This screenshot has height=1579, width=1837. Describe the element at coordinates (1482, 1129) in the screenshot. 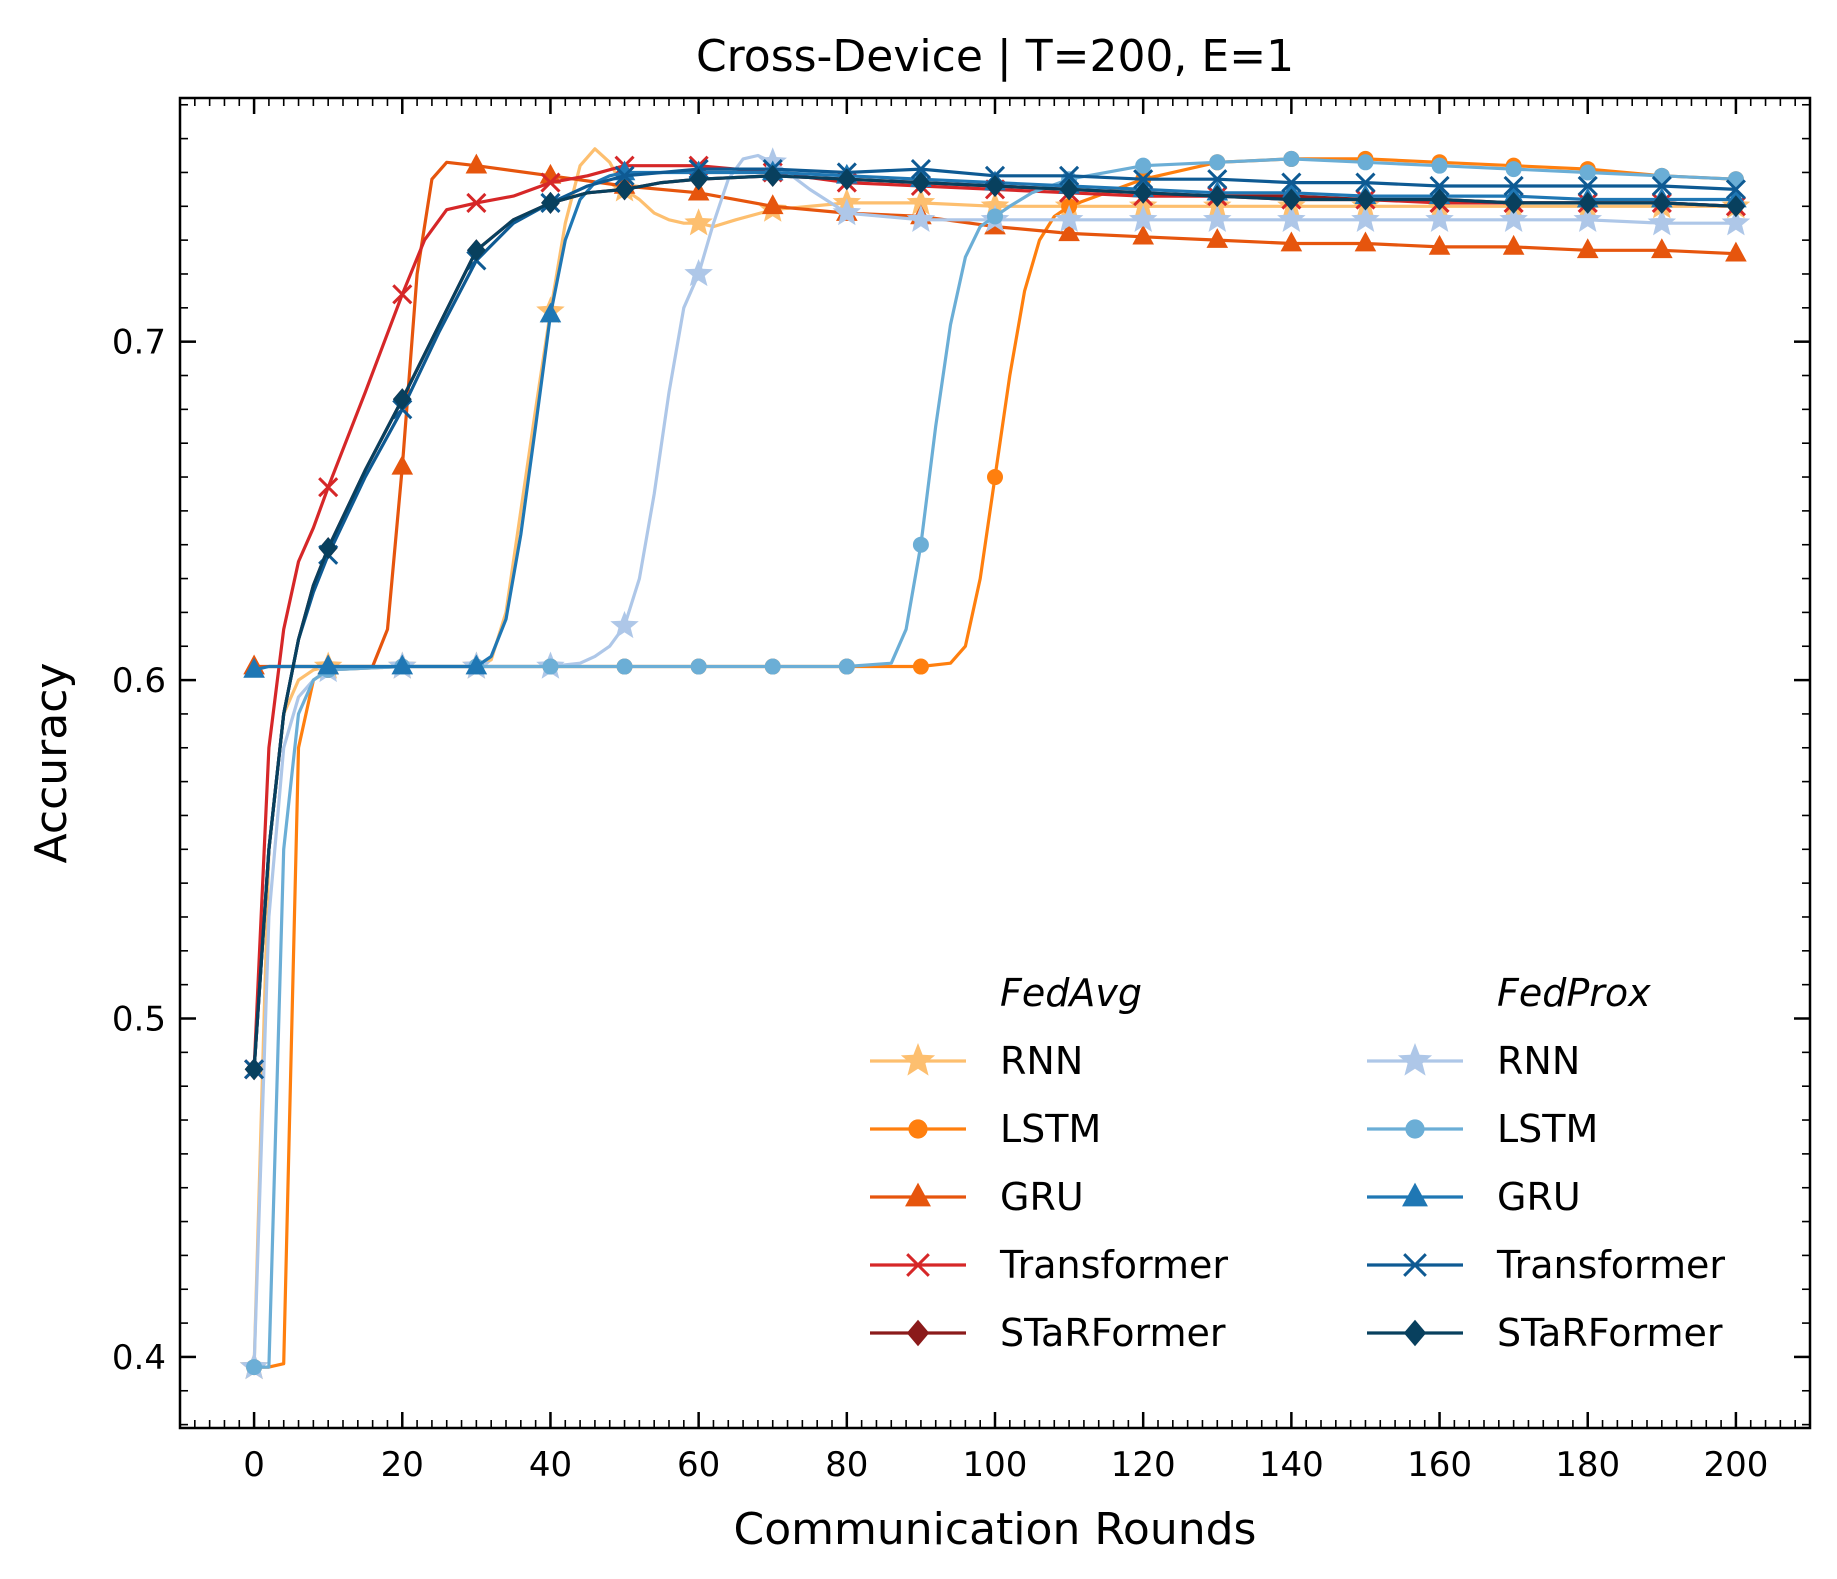

I see `legend-item-fp-lstm: LSTM` at that location.